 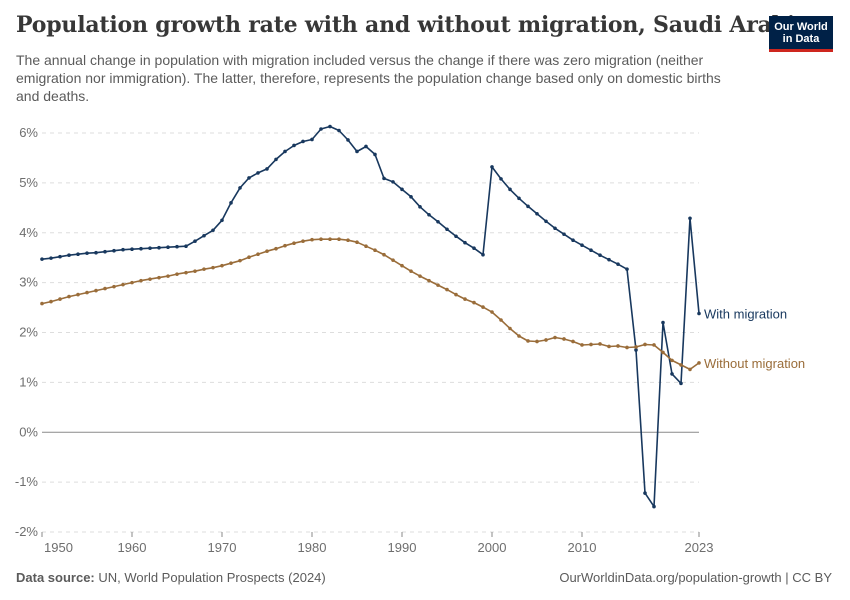 What do you see at coordinates (492, 547) in the screenshot?
I see `x-tick-label: 2000` at bounding box center [492, 547].